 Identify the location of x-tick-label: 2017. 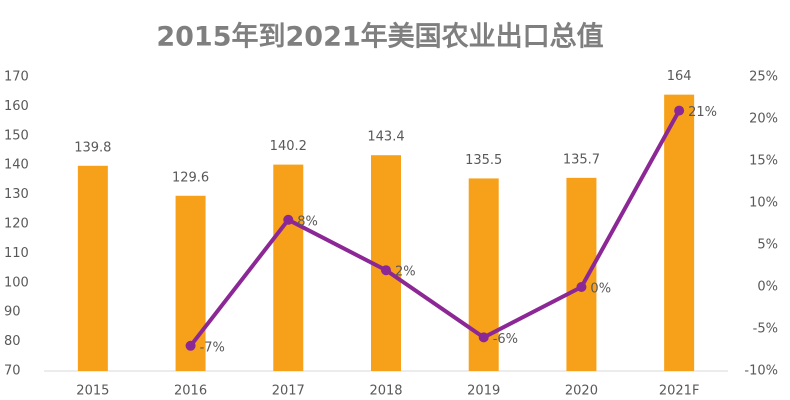
(288, 391).